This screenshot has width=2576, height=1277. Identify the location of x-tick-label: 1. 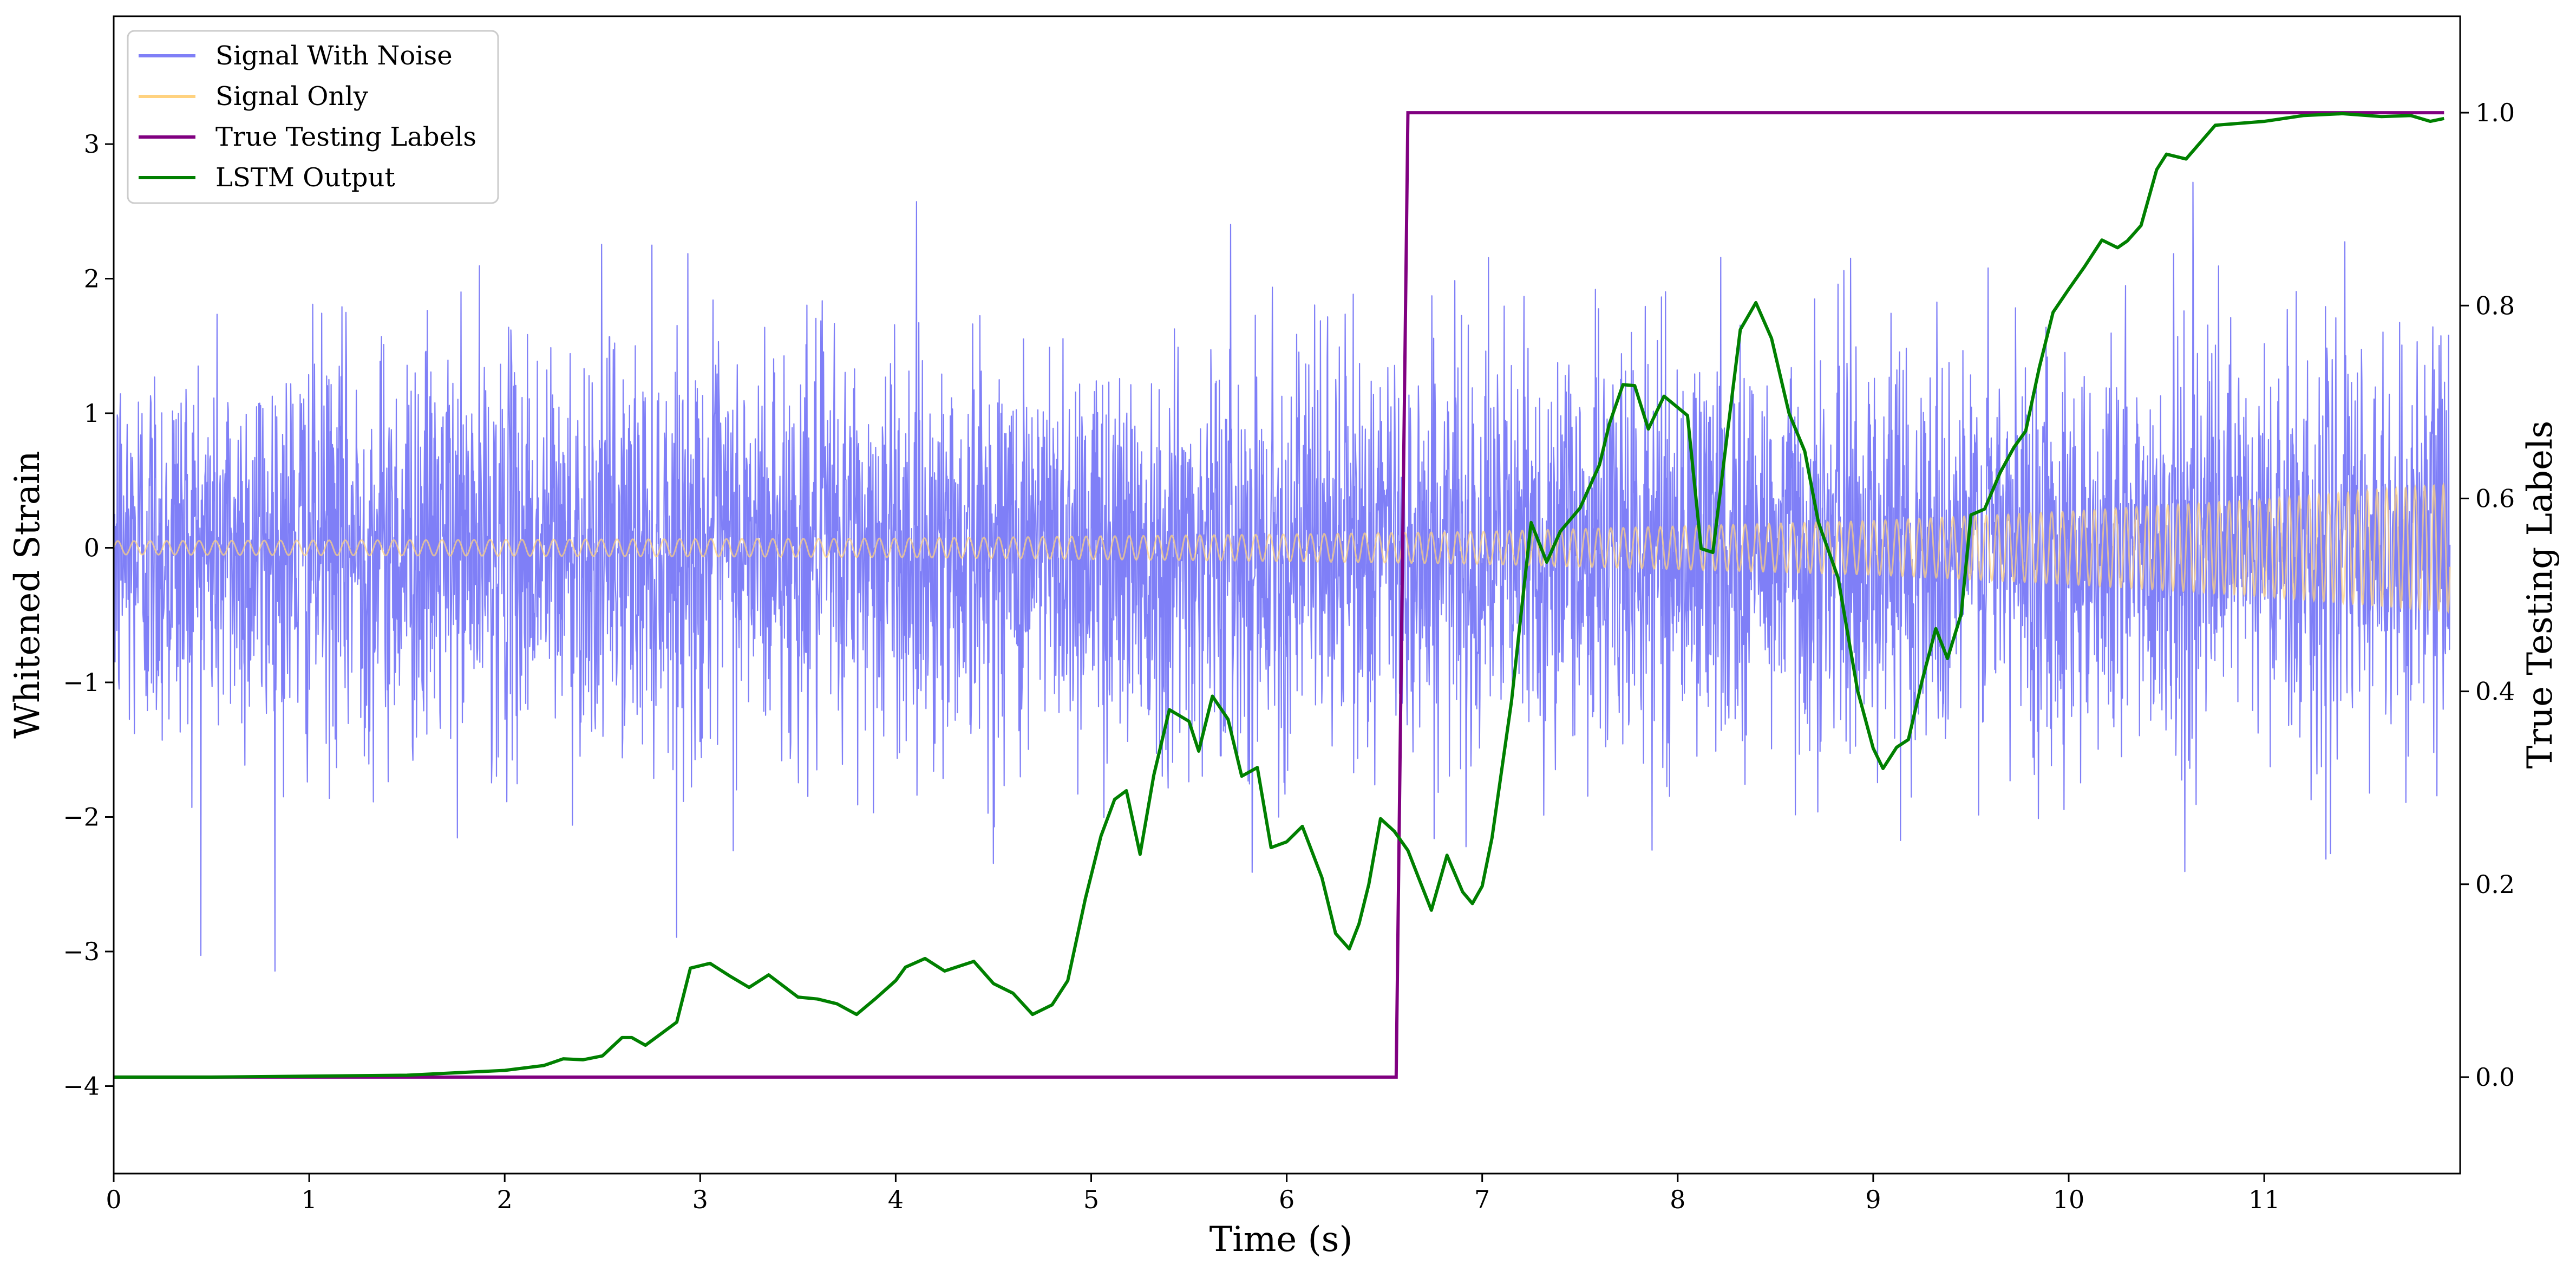
(309, 1199).